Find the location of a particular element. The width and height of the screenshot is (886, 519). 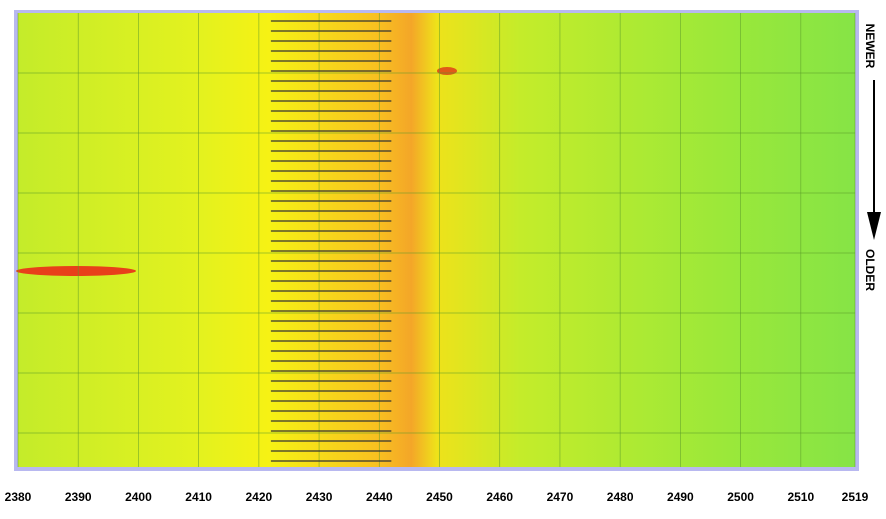

x-tick-label: 2490 is located at coordinates (680, 497).